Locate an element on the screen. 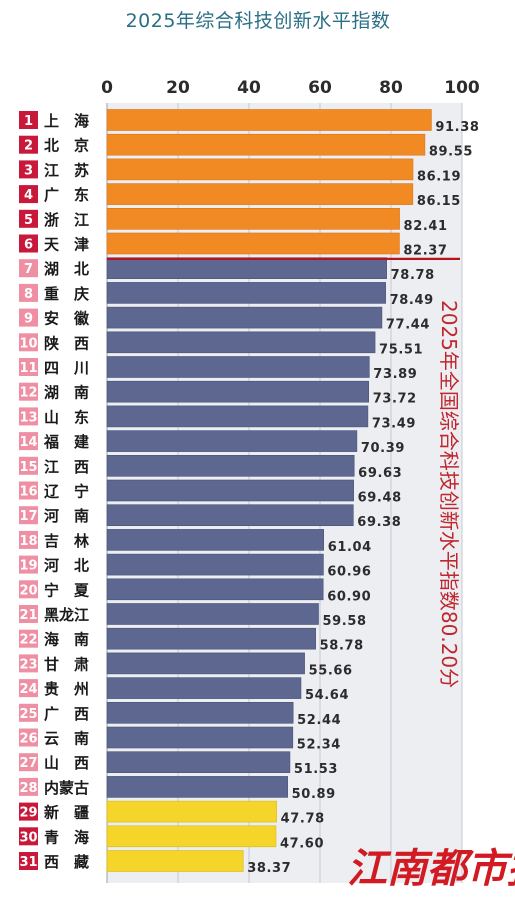  value-label: 82.37 is located at coordinates (425, 251).